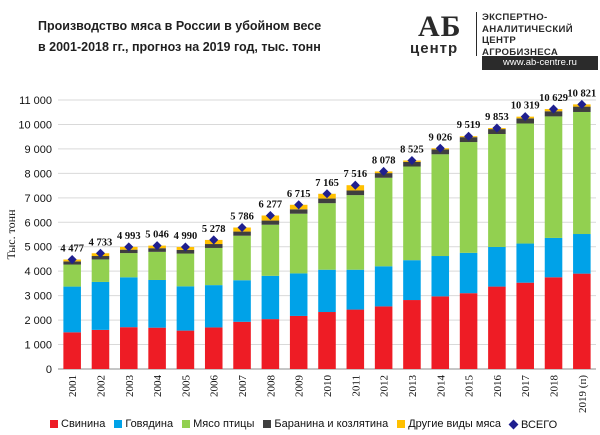 The height and width of the screenshot is (435, 600). What do you see at coordinates (38, 248) in the screenshot?
I see `y-tick-label: 5 000` at bounding box center [38, 248].